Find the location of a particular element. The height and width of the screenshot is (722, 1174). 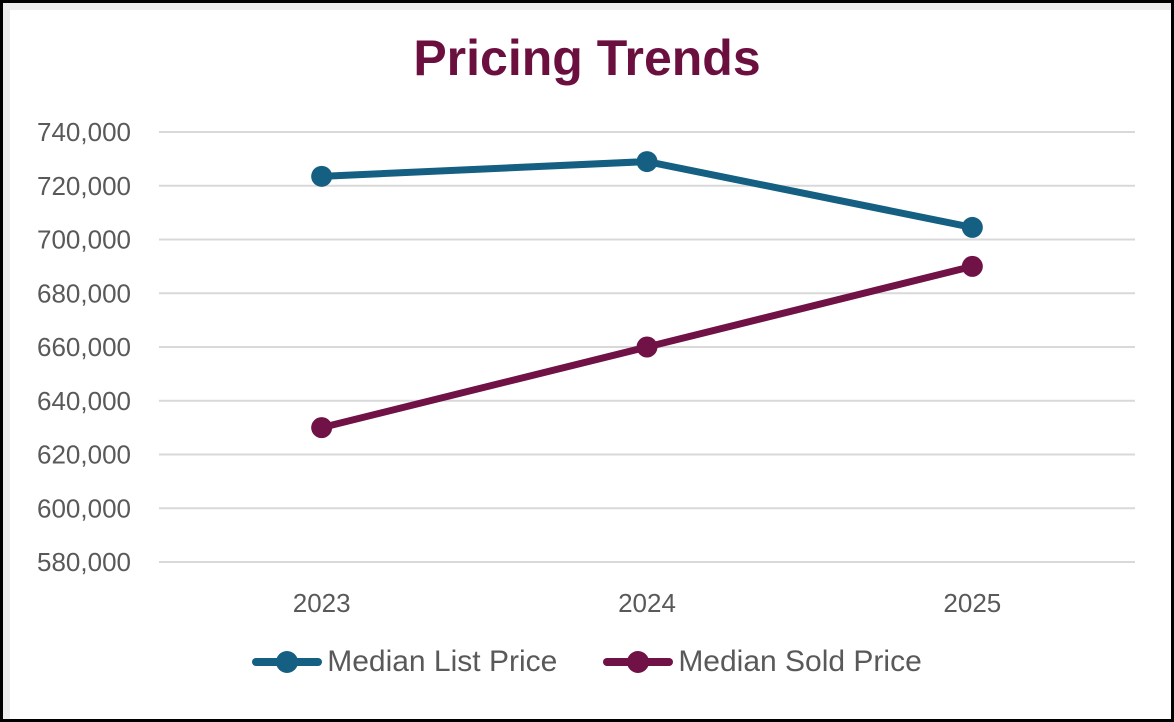

y-axis-tick-label: 580,000 is located at coordinates (84, 562).